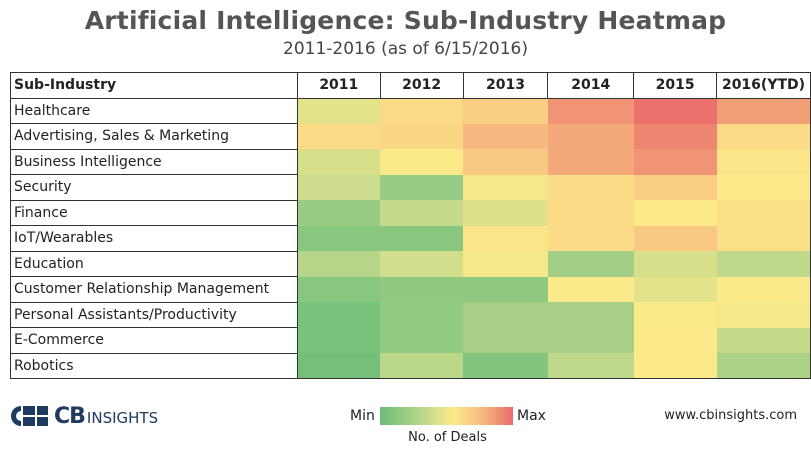 This screenshot has height=461, width=811. Describe the element at coordinates (70, 416) in the screenshot. I see `logo-cb-text: CB` at that location.